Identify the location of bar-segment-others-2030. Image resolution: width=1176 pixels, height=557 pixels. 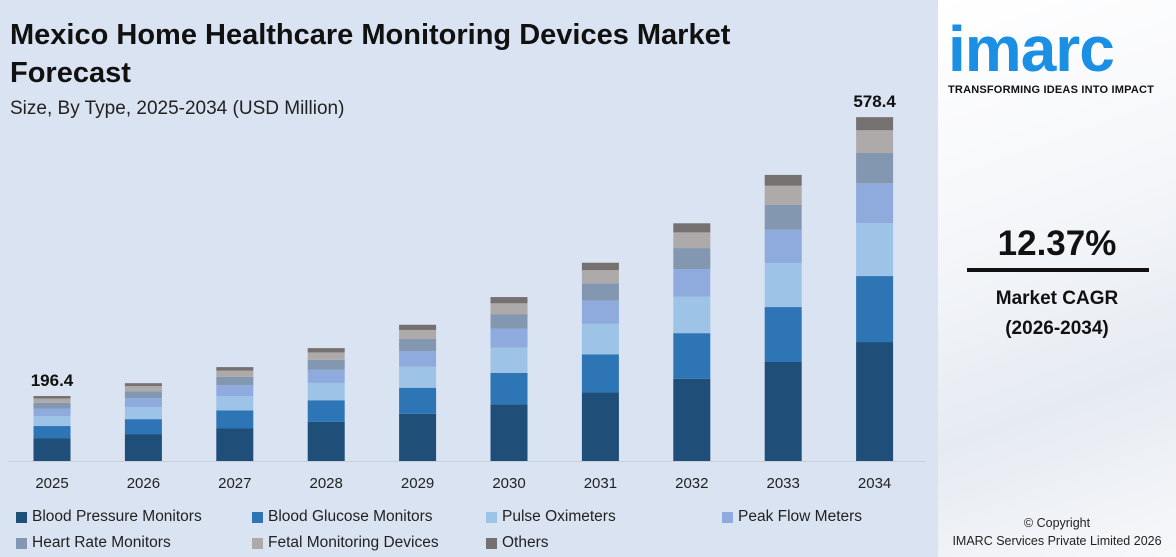
(509, 300).